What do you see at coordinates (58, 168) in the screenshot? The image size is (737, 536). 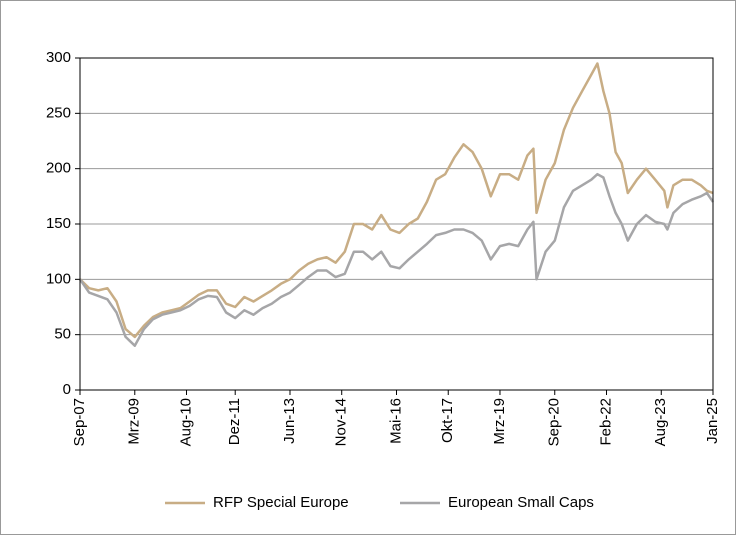 I see `y-tick-label: 200` at bounding box center [58, 168].